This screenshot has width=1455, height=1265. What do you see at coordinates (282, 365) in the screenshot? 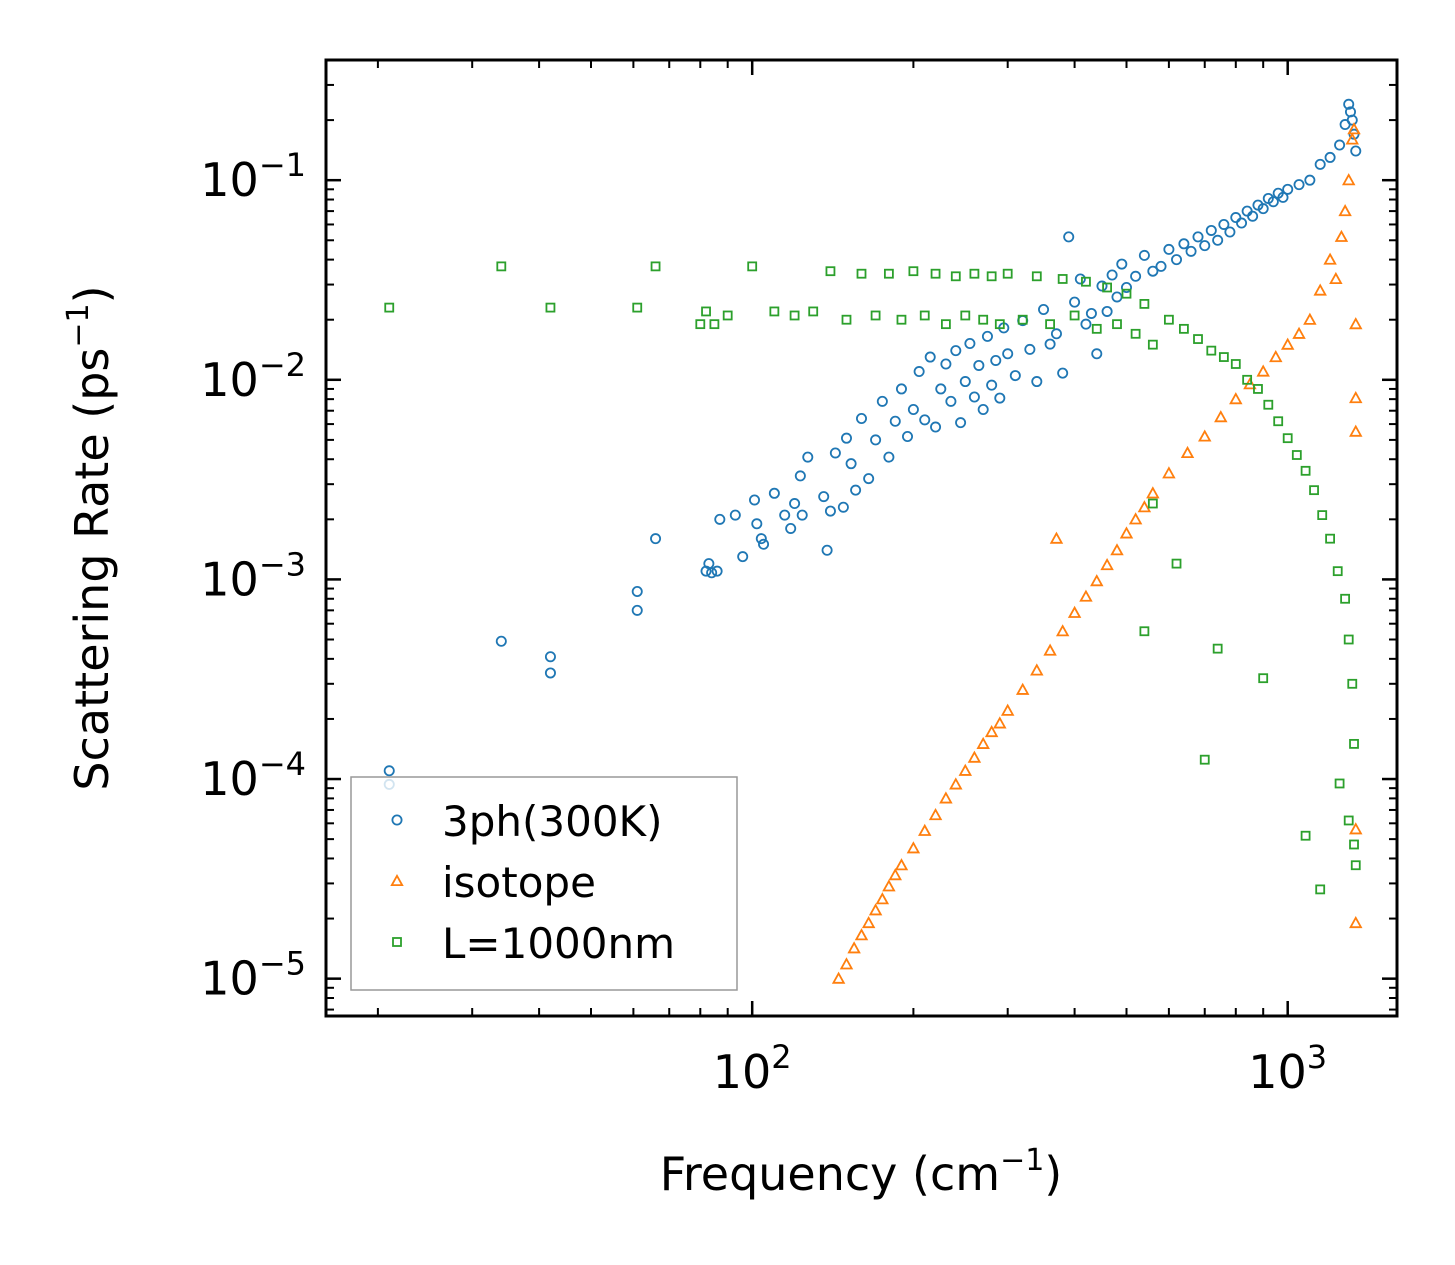
I see `y-tick-label-exp: −2` at bounding box center [282, 365].